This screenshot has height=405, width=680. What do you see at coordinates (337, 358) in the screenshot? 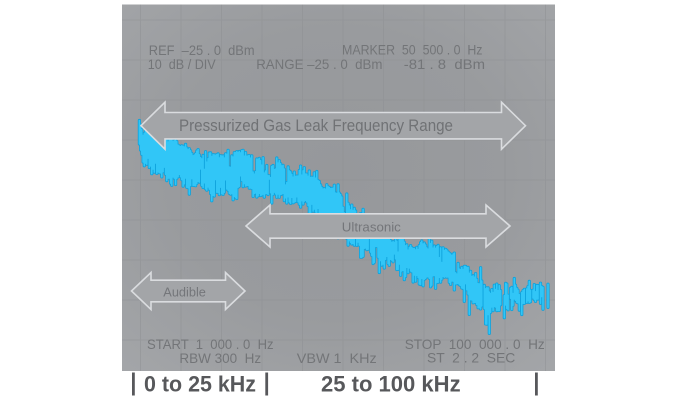
I see `svg-text: VBW 1 KHz` at bounding box center [337, 358].